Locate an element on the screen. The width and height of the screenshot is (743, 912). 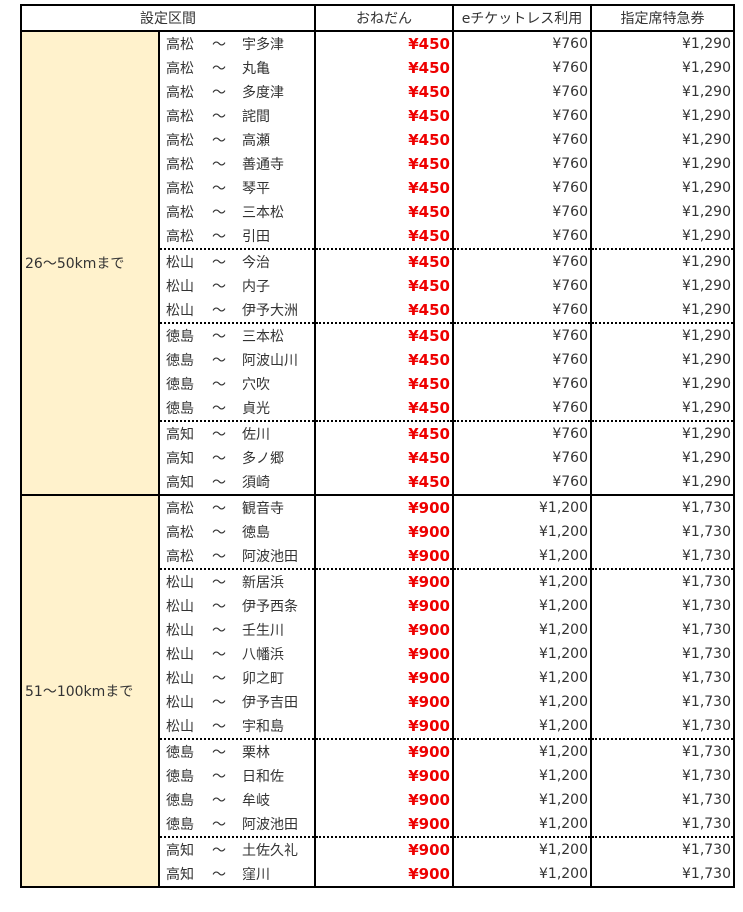
route-cell: 高松 ～ 阿波池田 is located at coordinates (236, 556).